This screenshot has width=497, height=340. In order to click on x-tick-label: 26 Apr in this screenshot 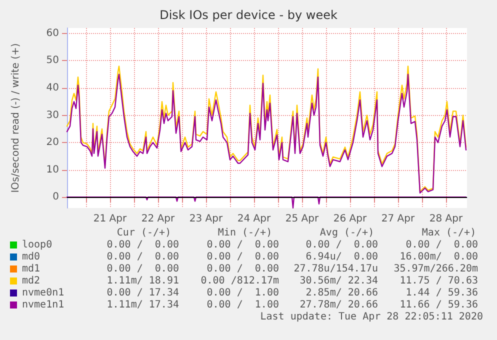, I will do `click(350, 219)`.